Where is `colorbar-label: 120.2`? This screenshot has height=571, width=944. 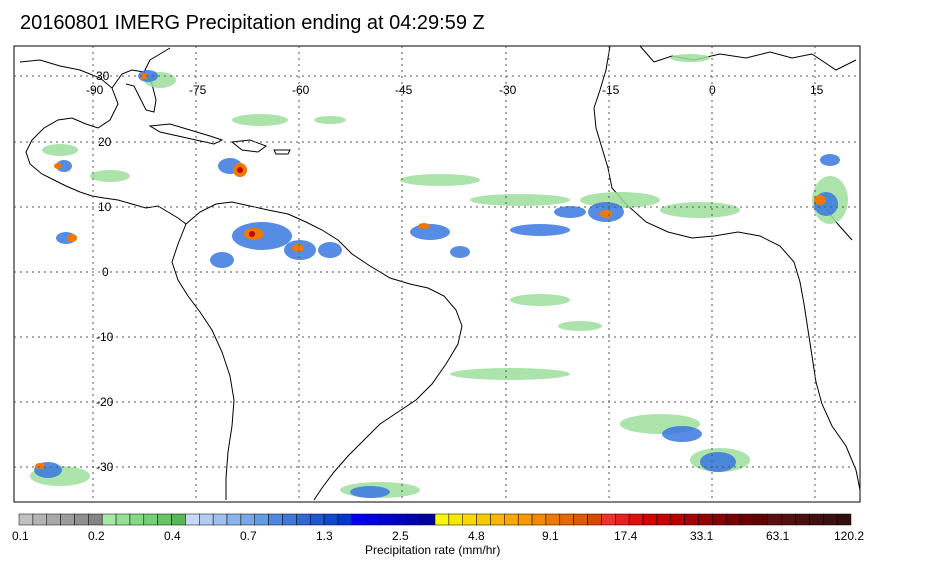 colorbar-label: 120.2 is located at coordinates (849, 536).